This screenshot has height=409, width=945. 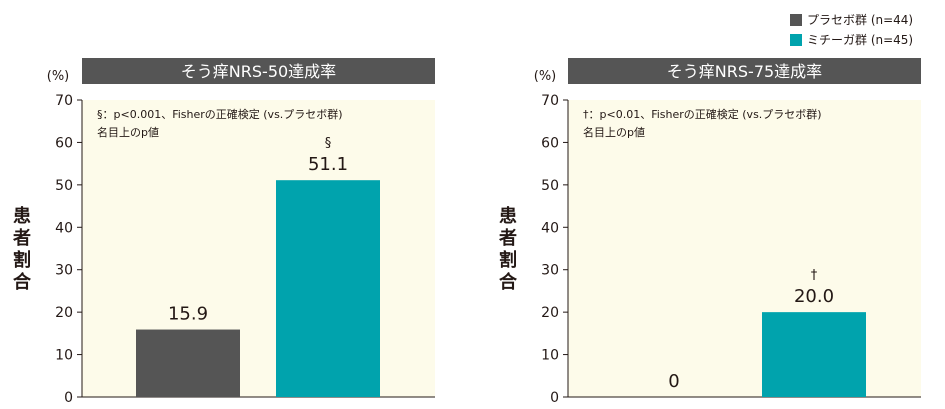 What do you see at coordinates (64, 228) in the screenshot?
I see `chart1-y-tick-label: 40` at bounding box center [64, 228].